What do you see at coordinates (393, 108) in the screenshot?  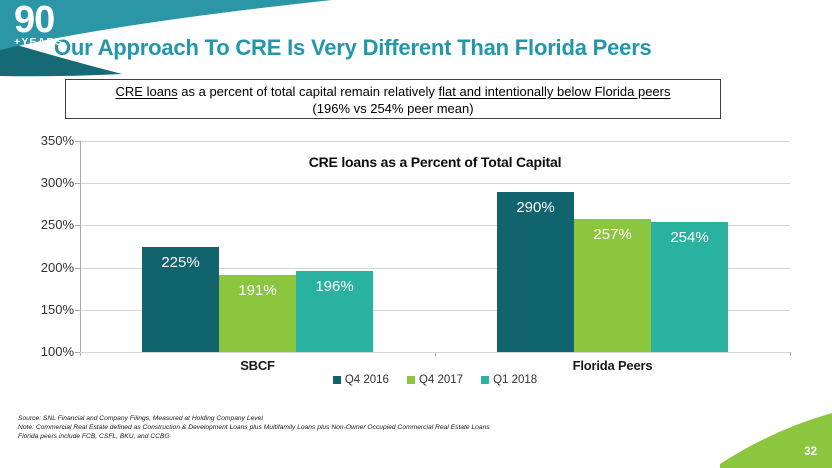 I see `callout-line2: (196% vs 254% peer mean)` at bounding box center [393, 108].